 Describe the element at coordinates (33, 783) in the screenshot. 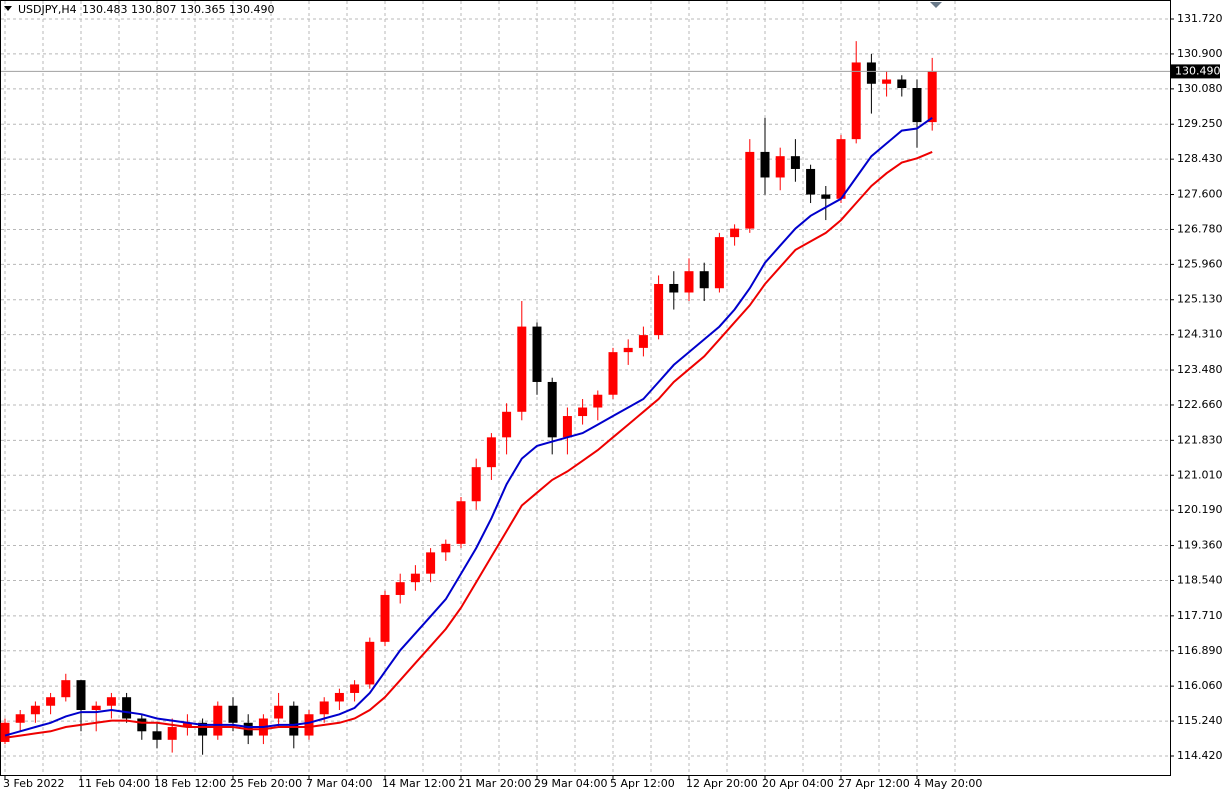

I see `x-tick-label: 3 Feb 2022` at that location.